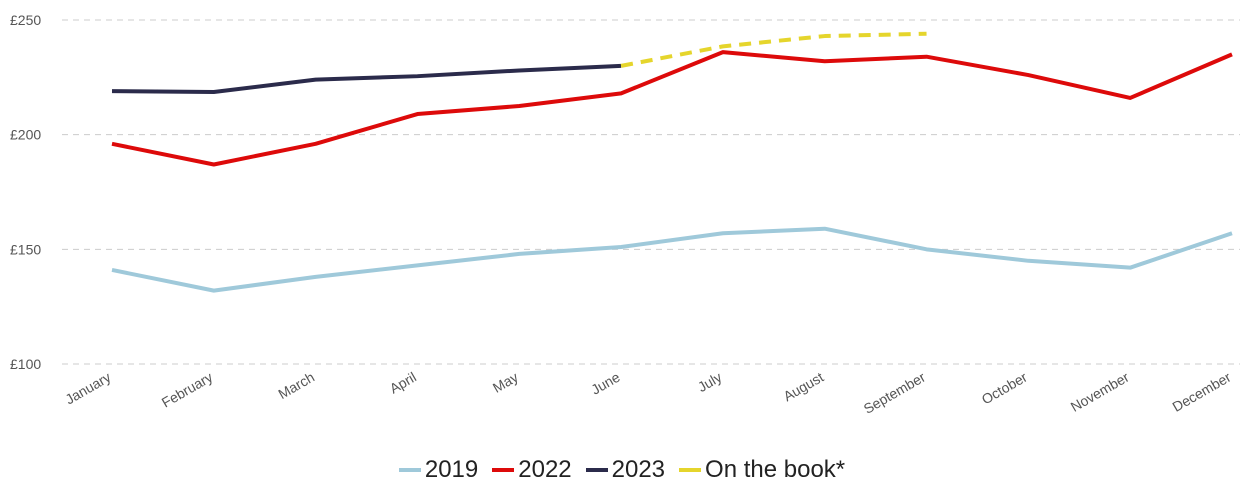 The height and width of the screenshot is (484, 1244). Describe the element at coordinates (803, 387) in the screenshot. I see `x-tick-label: August` at that location.